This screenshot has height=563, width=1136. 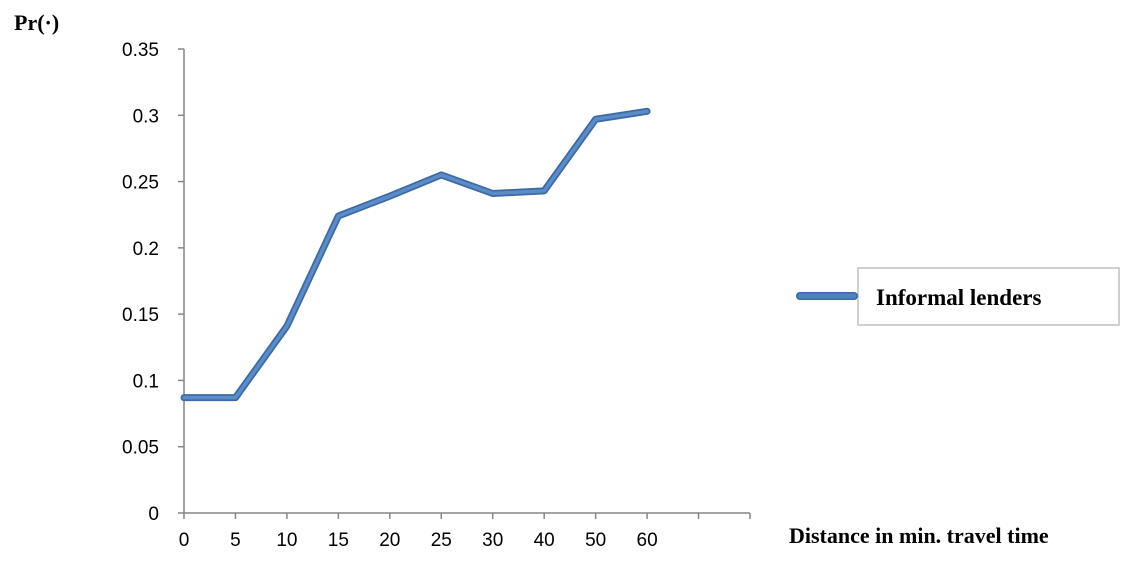 I want to click on y-tick-label: 0.3, so click(x=146, y=116).